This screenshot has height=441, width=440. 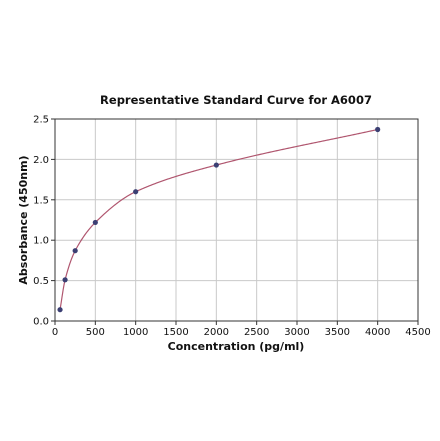 What do you see at coordinates (41, 322) in the screenshot?
I see `y-tick-label: 0.0` at bounding box center [41, 322].